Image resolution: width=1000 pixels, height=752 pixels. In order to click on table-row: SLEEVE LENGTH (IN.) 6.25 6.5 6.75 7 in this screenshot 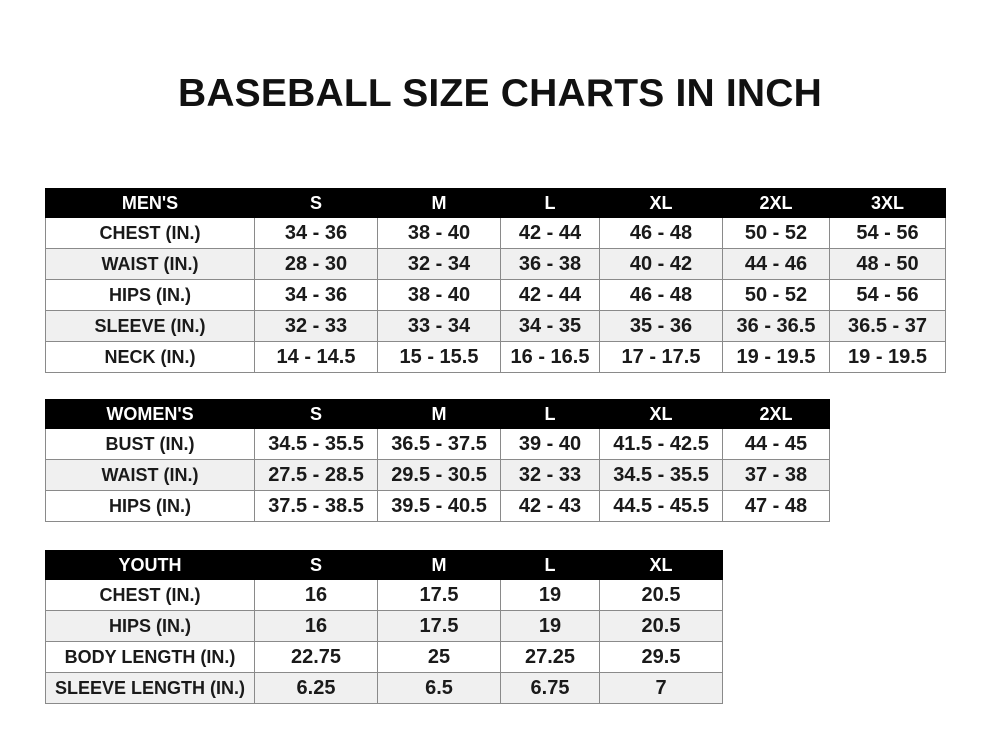, I will do `click(384, 688)`.